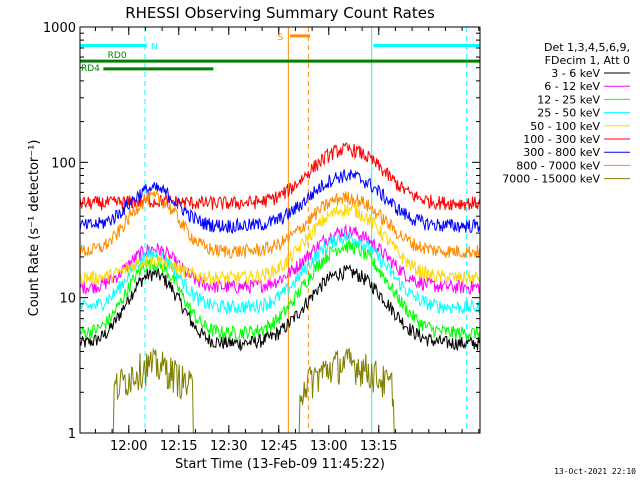 The image size is (640, 480). Describe the element at coordinates (328, 446) in the screenshot. I see `x-tick-label-4: 13:00` at that location.